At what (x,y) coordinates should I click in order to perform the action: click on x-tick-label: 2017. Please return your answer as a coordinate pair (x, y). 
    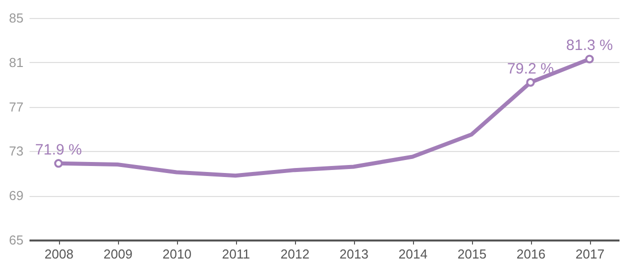
    Looking at the image, I should click on (590, 254).